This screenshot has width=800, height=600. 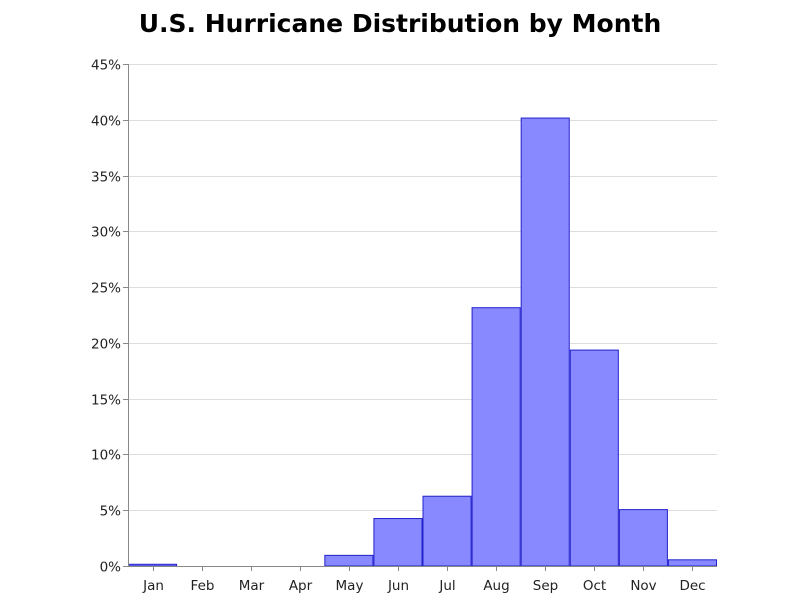 What do you see at coordinates (106, 456) in the screenshot?
I see `y-tick-label: 10%` at bounding box center [106, 456].